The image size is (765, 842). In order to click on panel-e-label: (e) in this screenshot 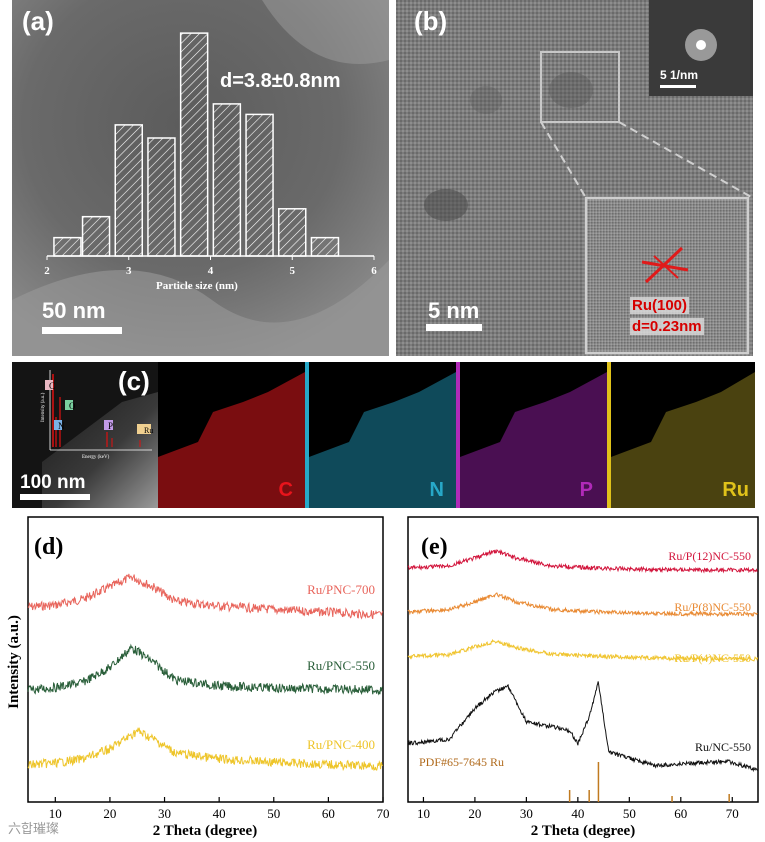, I will do `click(434, 547)`.